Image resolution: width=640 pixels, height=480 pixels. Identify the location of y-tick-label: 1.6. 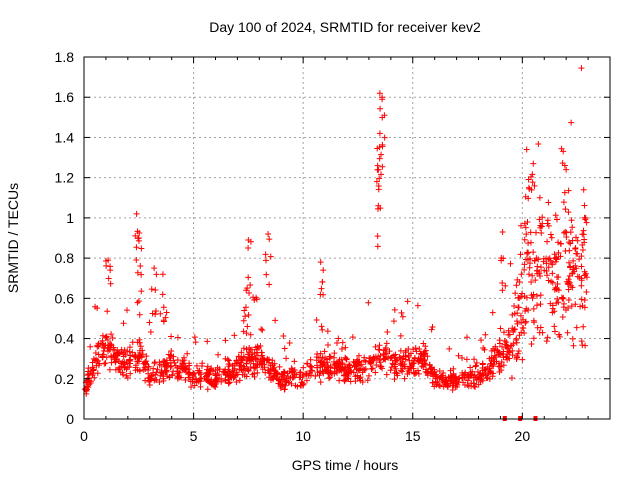
(65, 97).